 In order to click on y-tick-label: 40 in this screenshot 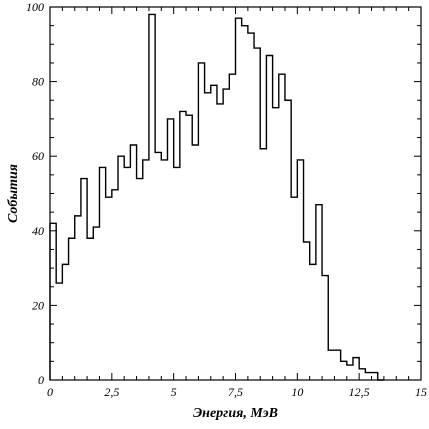, I will do `click(38, 231)`.